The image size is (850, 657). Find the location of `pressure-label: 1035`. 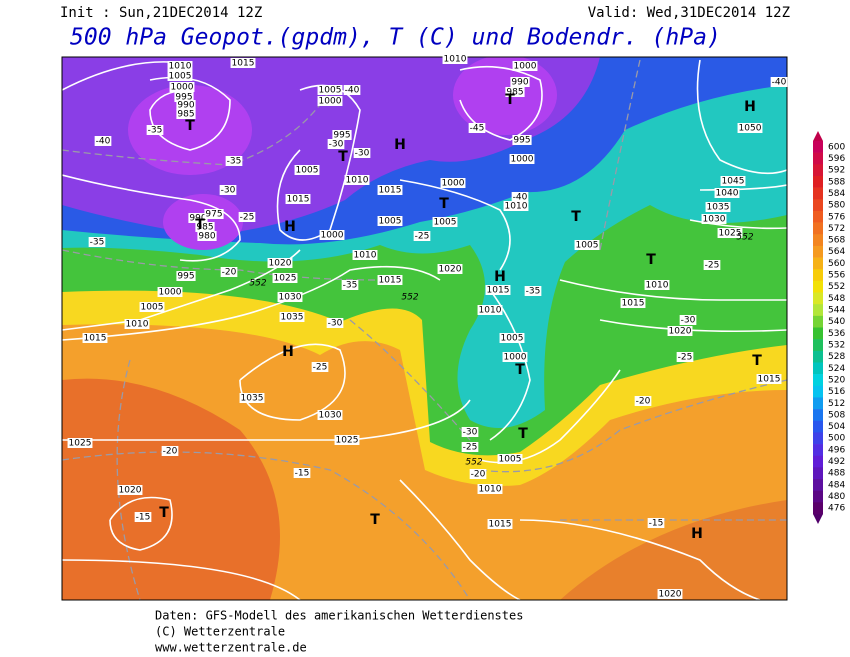

pressure-label: 1035 is located at coordinates (252, 399).